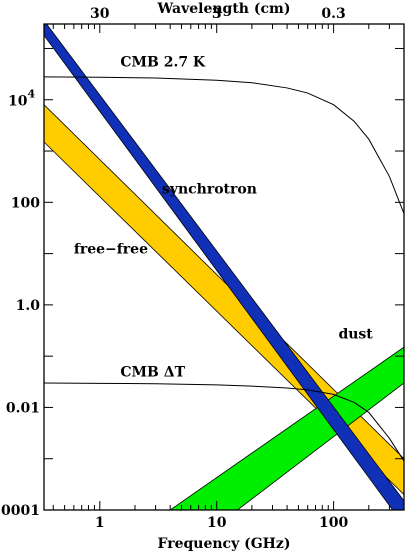  I want to click on y-tick-power-base: 10, so click(18, 102).